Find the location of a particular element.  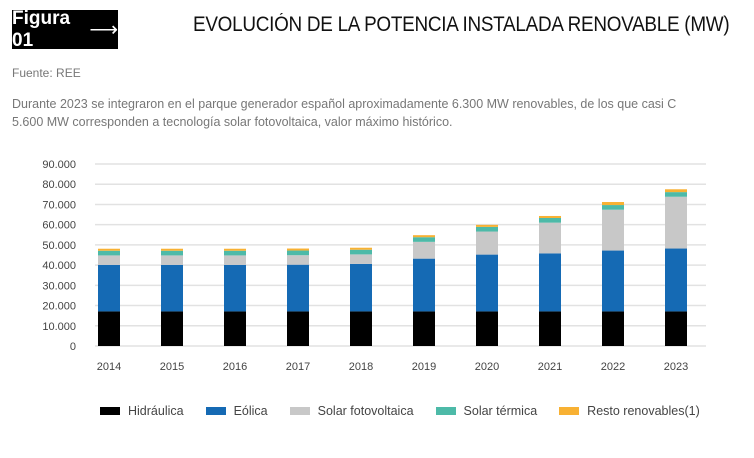

x-tick-label: 2022 is located at coordinates (613, 367).